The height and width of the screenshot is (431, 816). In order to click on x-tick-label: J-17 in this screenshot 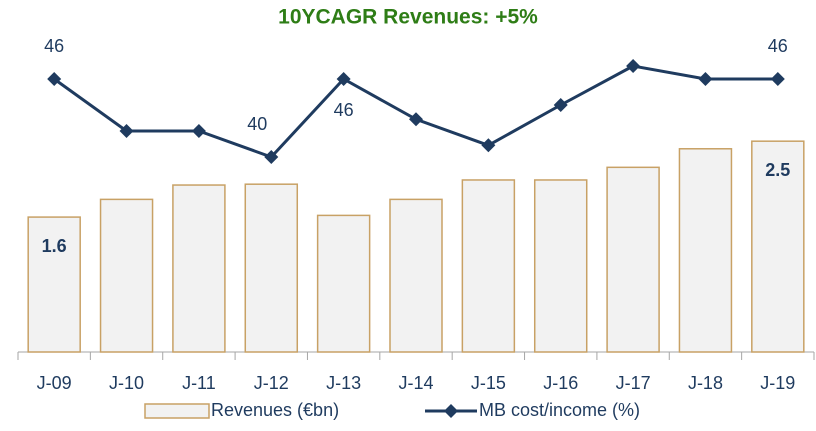, I will do `click(633, 383)`.